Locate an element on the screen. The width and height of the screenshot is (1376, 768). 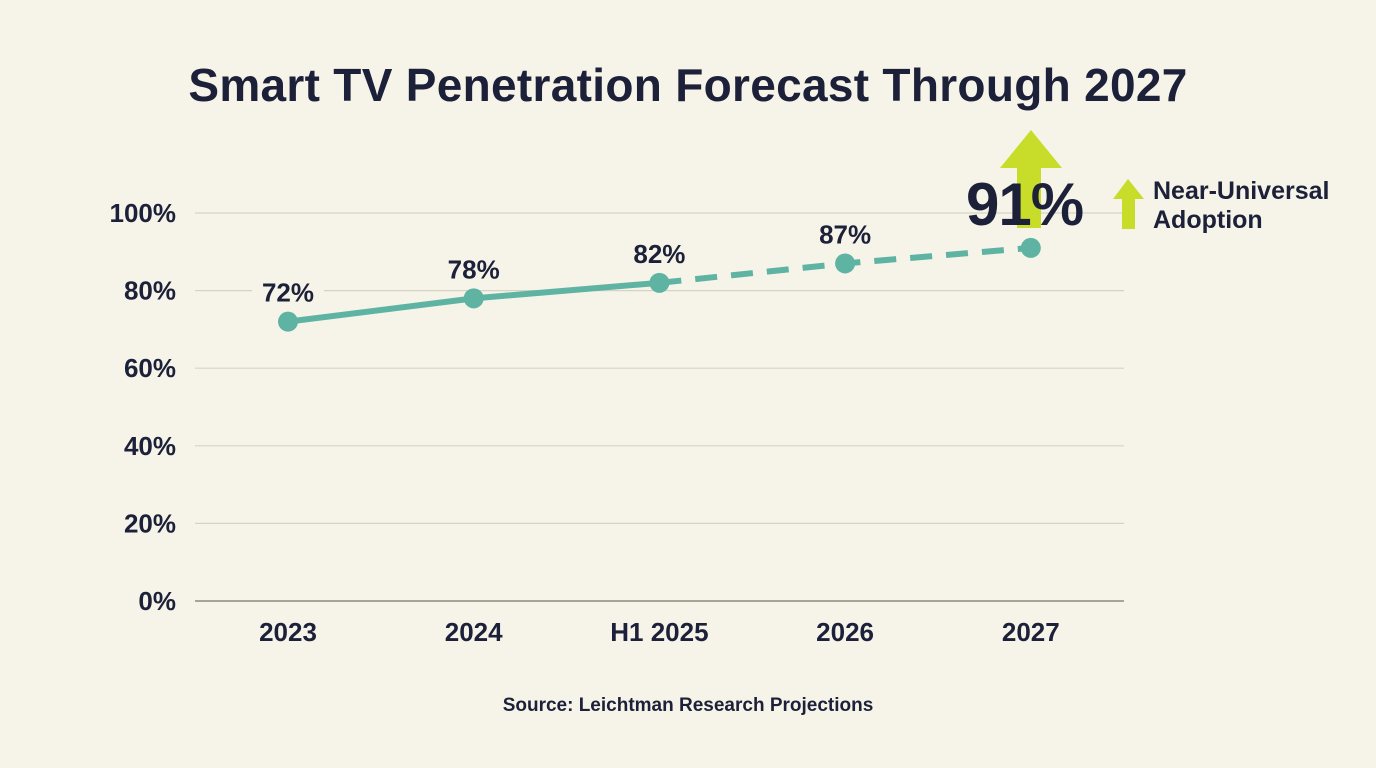
x-tick-label: 2023 is located at coordinates (288, 632).